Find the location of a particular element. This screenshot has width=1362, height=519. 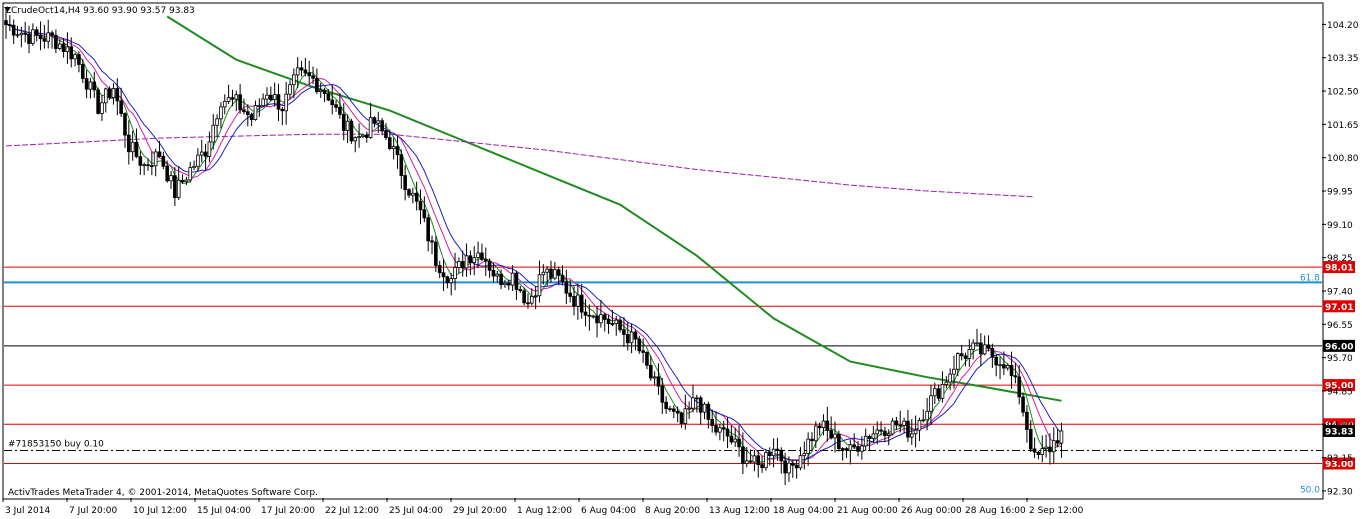

time-tick-label: 18 Aug 04:00 is located at coordinates (803, 511).